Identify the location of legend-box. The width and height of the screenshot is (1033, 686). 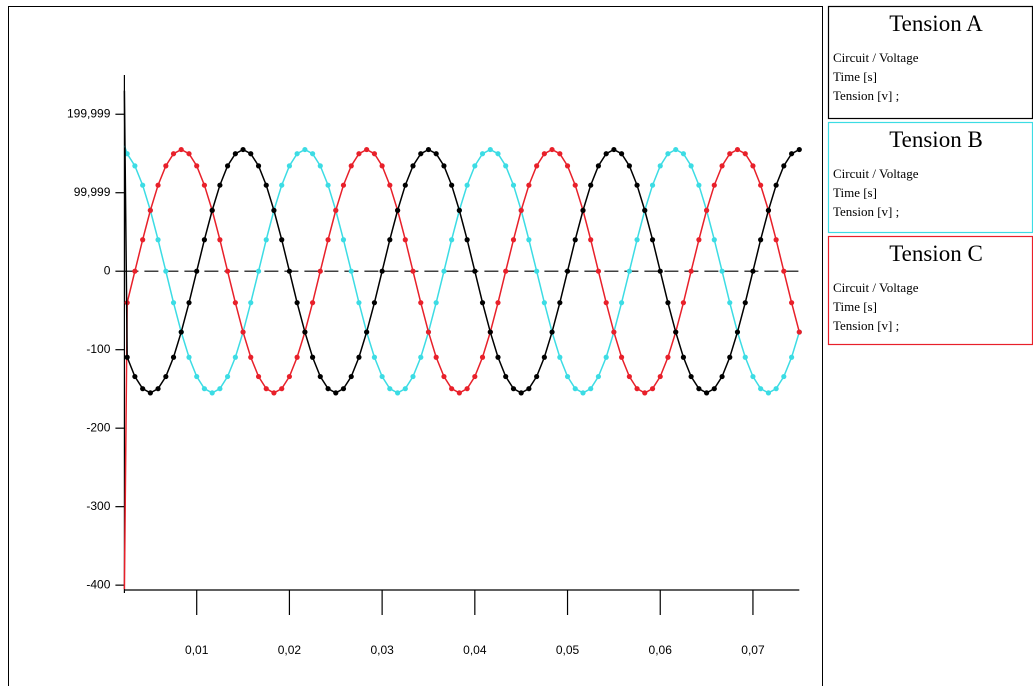
(930, 177).